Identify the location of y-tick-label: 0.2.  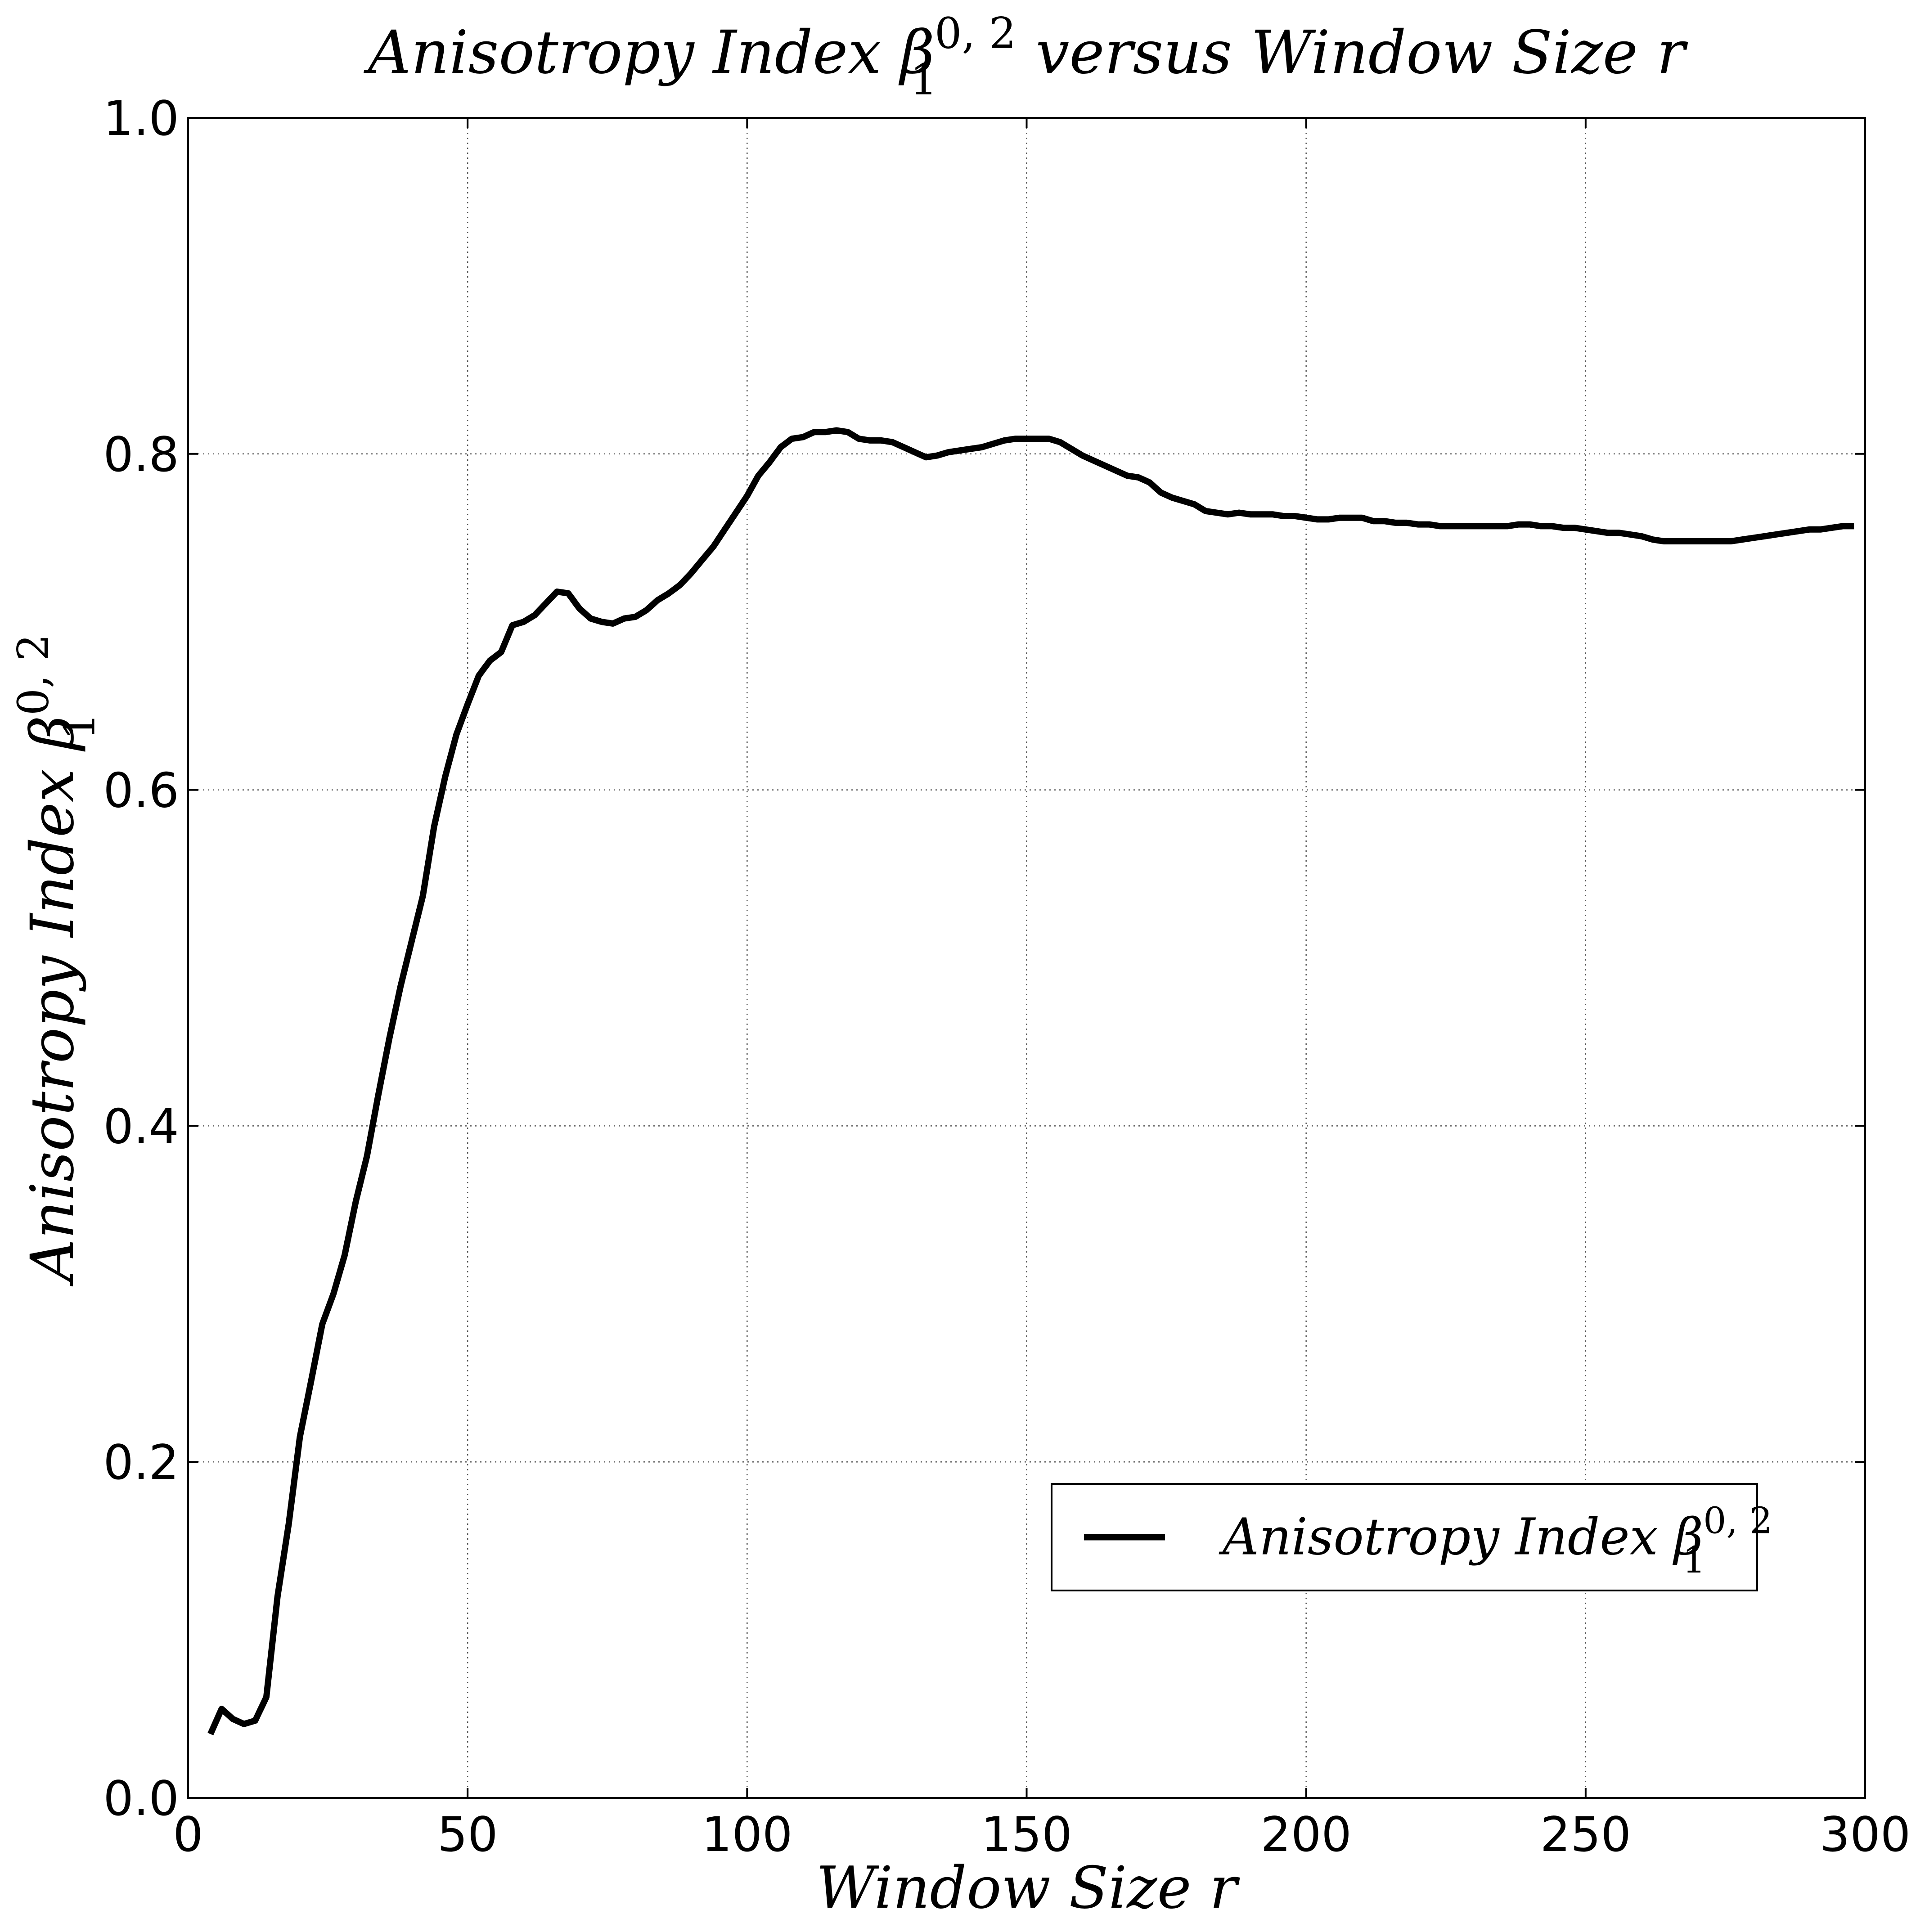
(141, 1462).